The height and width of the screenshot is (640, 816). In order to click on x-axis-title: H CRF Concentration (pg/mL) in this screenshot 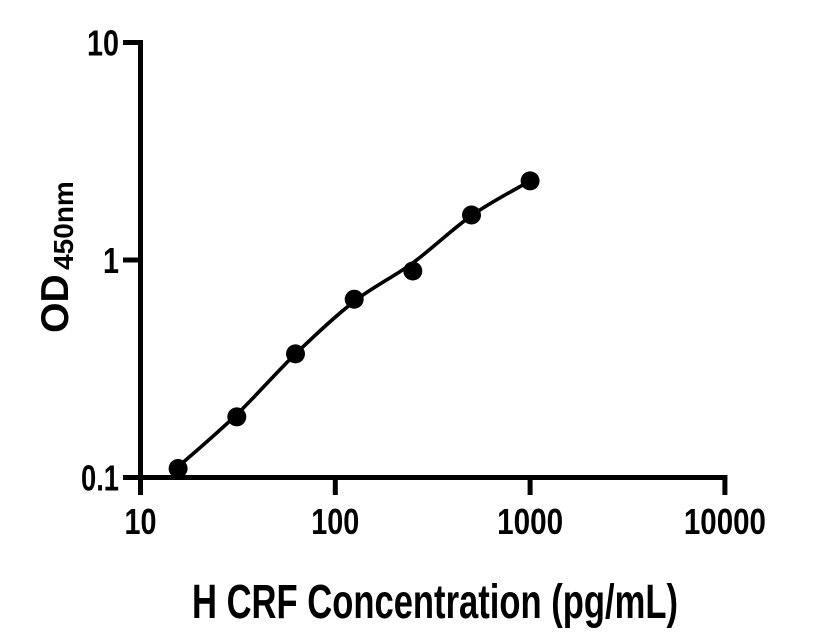, I will do `click(435, 602)`.